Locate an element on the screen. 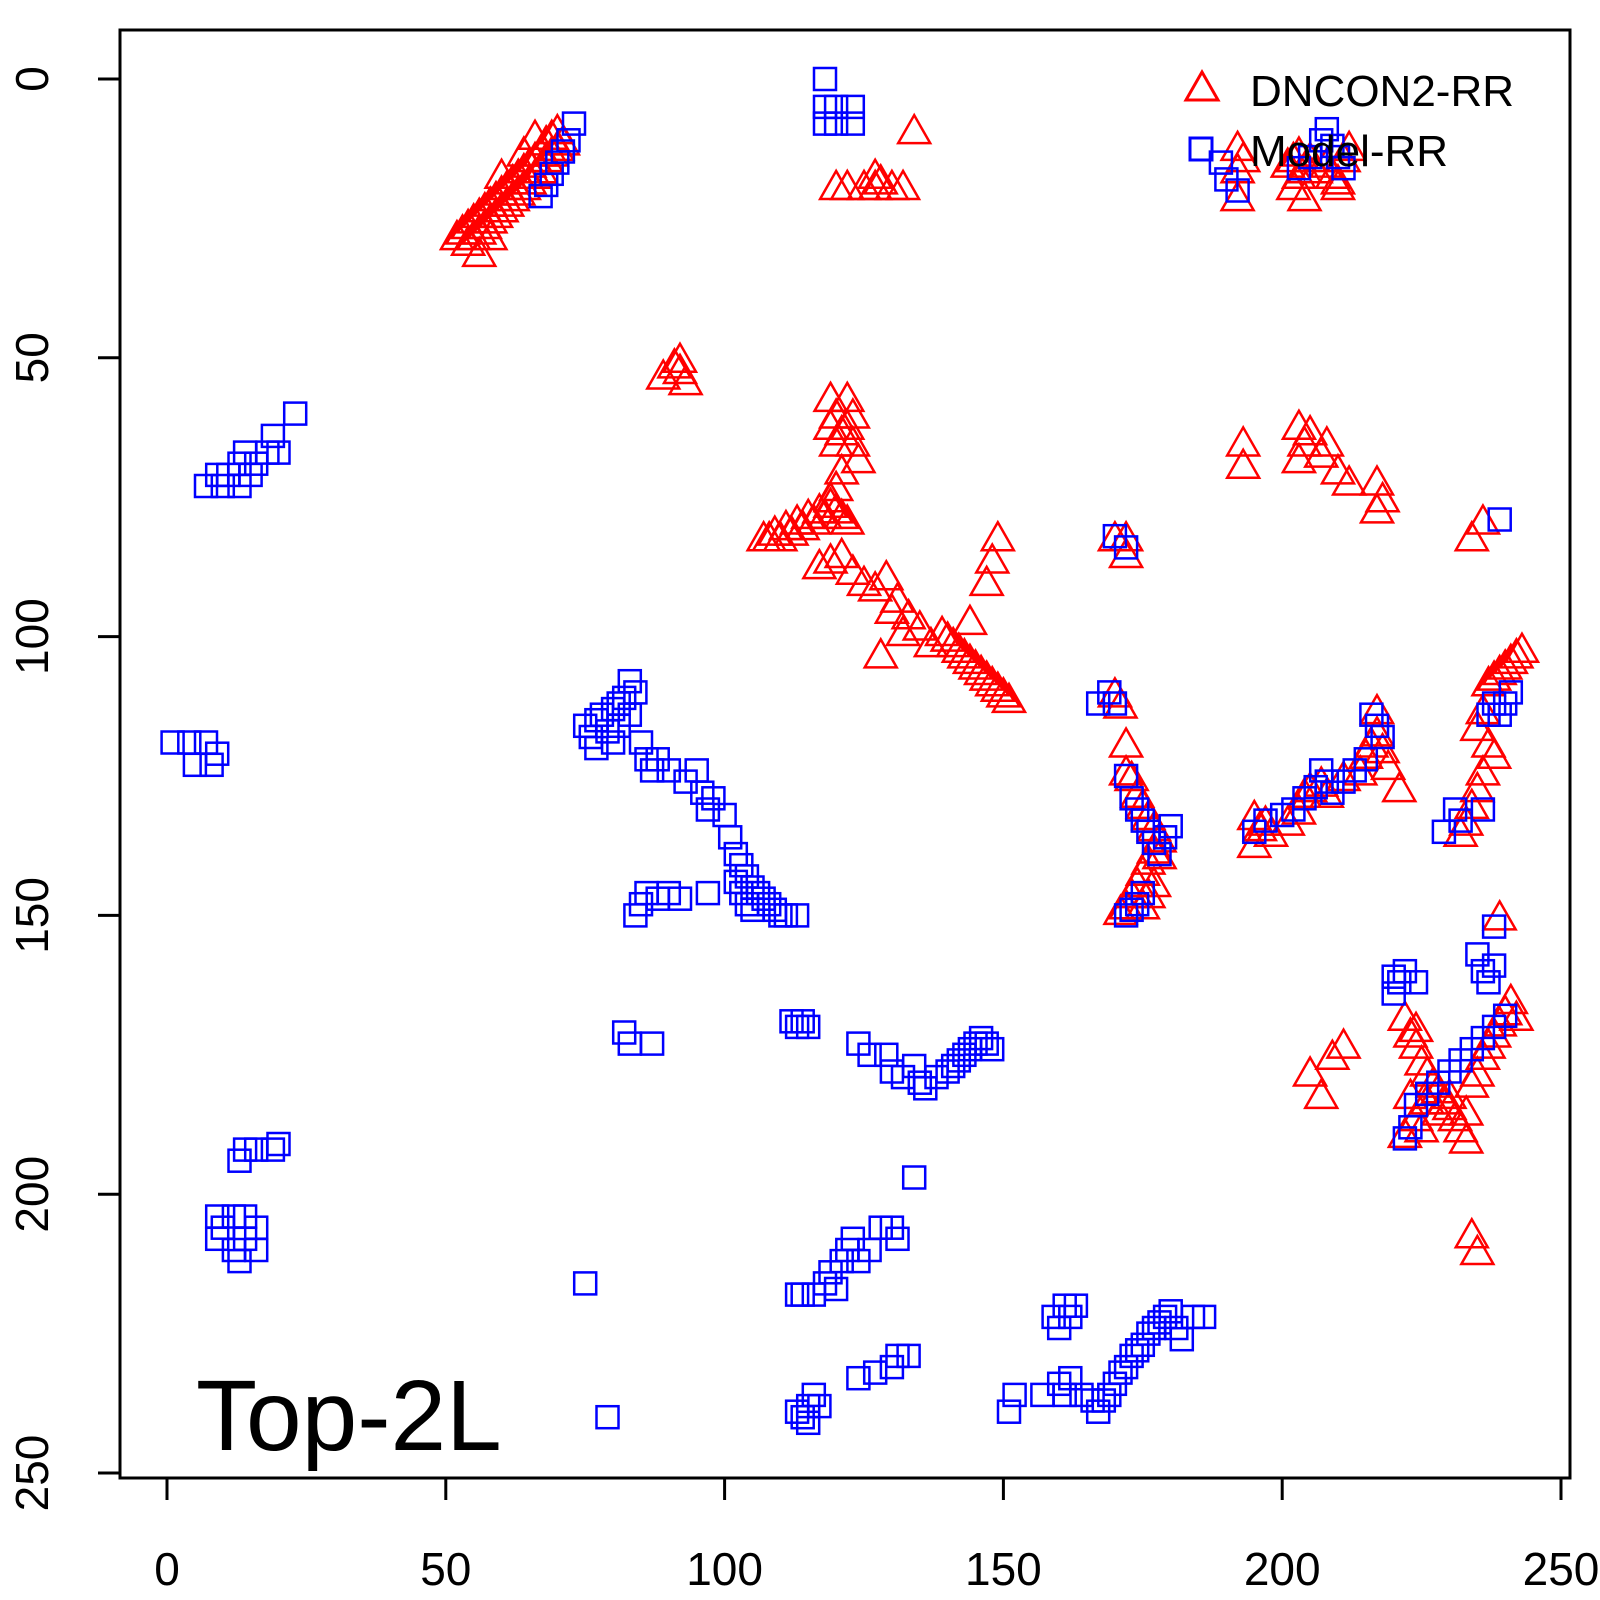 The image size is (1600, 1600). y-tick-label: 50 is located at coordinates (32, 357).